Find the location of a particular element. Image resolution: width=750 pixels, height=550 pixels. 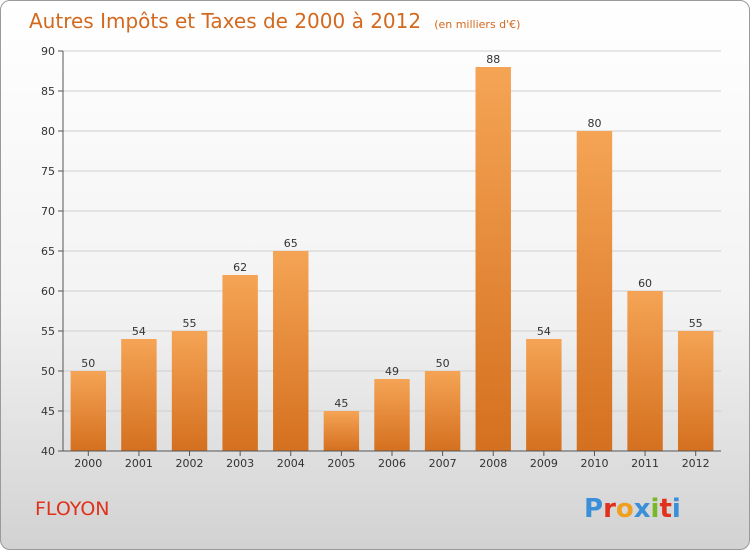

bar-value-label: 60 is located at coordinates (645, 283).